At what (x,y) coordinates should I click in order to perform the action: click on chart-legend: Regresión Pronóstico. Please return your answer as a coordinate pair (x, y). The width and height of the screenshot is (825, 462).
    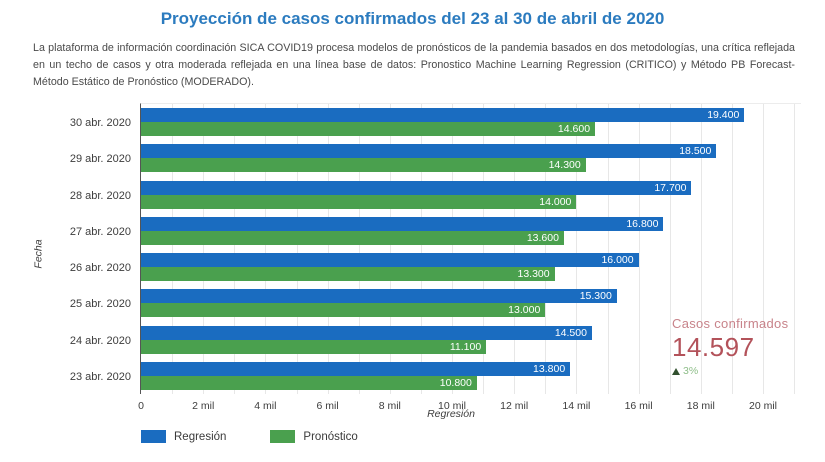
    Looking at the image, I should click on (249, 436).